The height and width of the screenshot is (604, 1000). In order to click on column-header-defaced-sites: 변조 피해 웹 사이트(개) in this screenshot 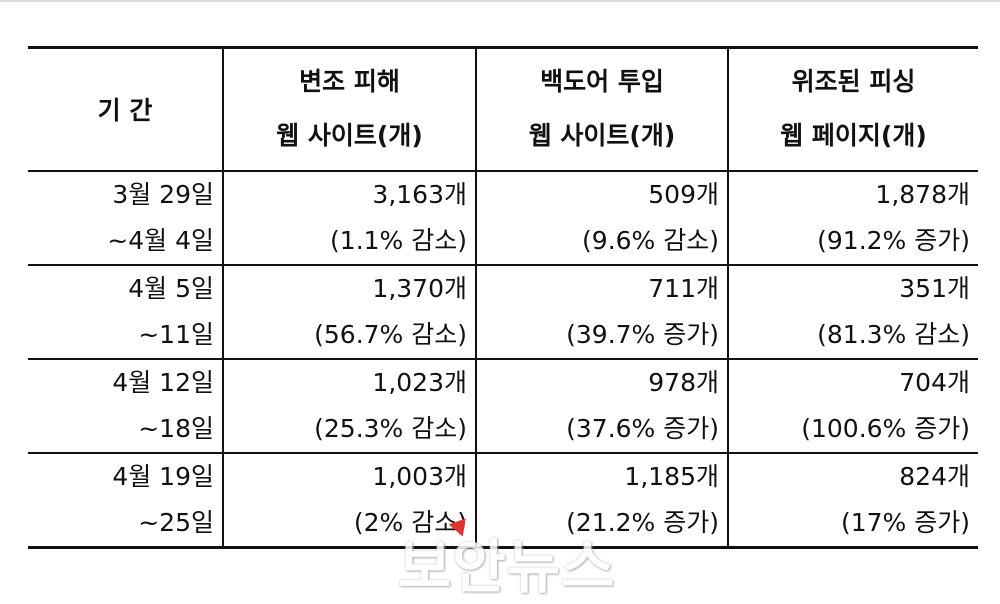, I will do `click(349, 109)`.